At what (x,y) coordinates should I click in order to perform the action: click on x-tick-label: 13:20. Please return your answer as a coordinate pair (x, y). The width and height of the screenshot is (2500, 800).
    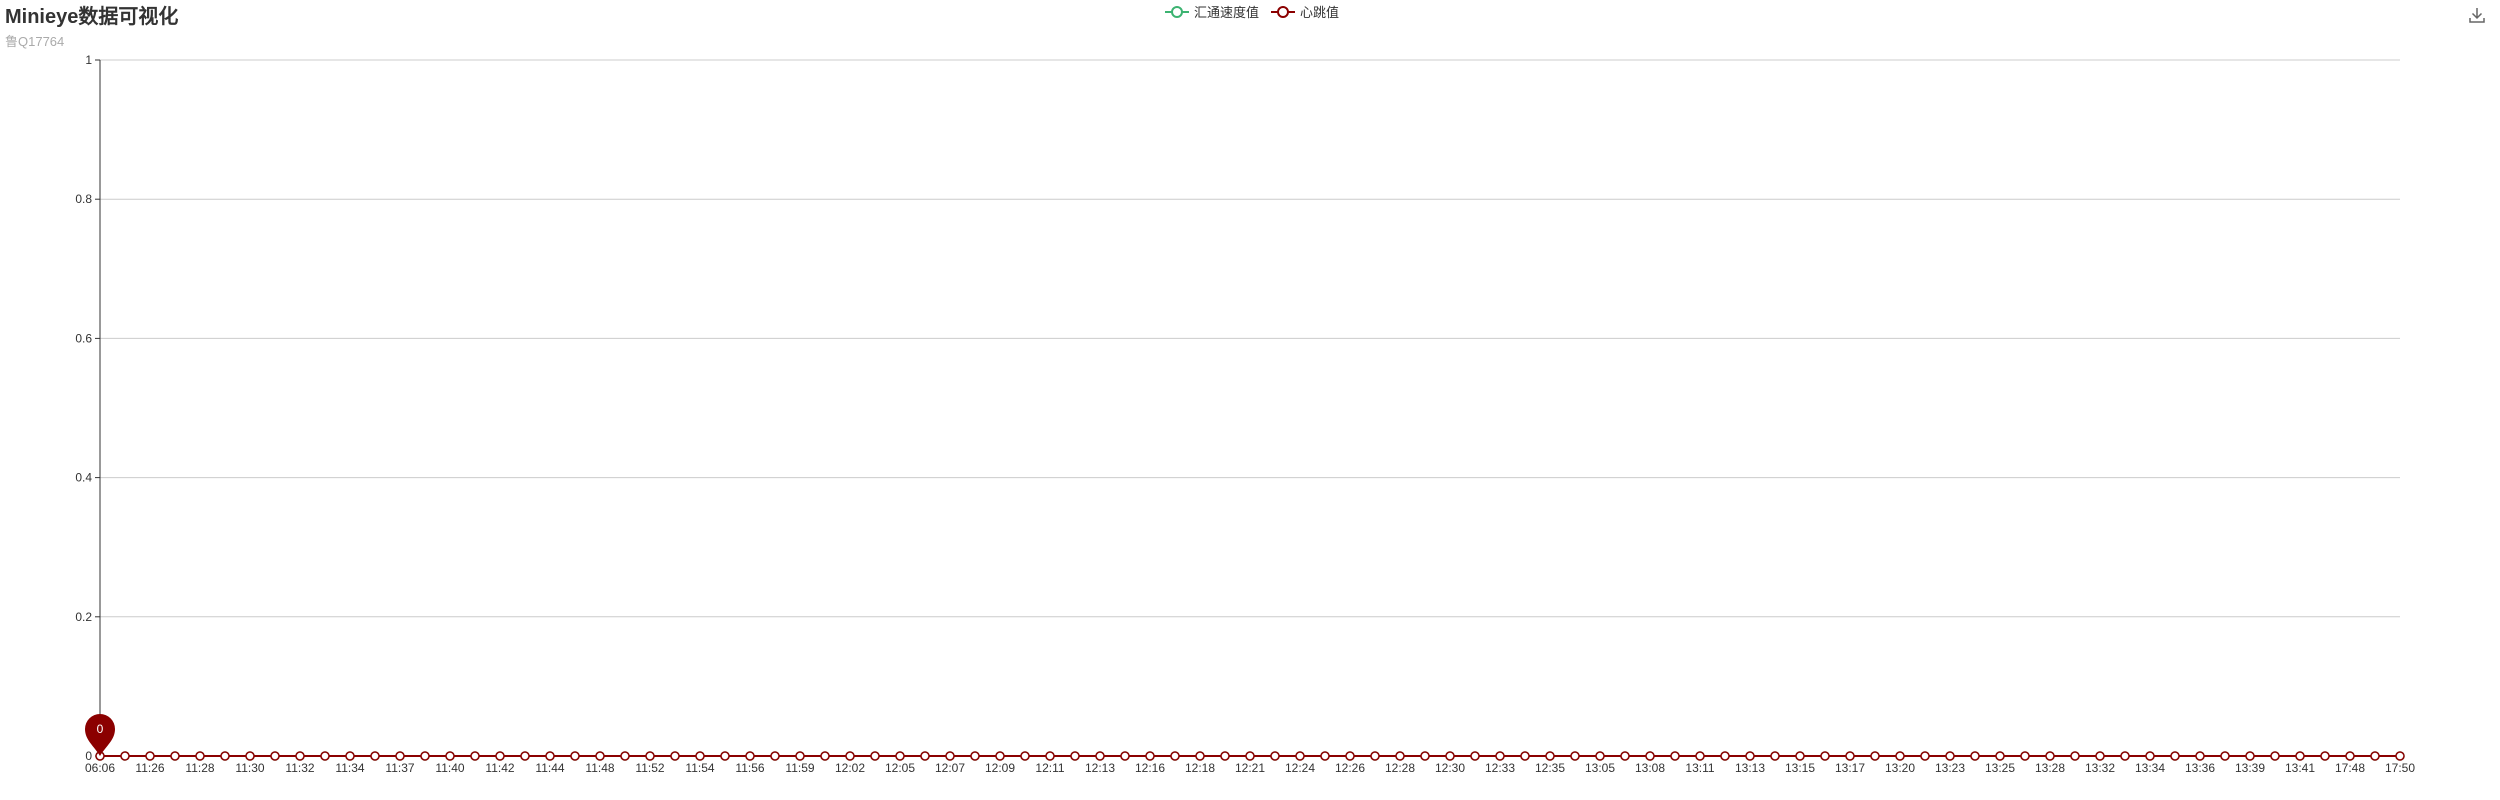
    Looking at the image, I should click on (1900, 768).